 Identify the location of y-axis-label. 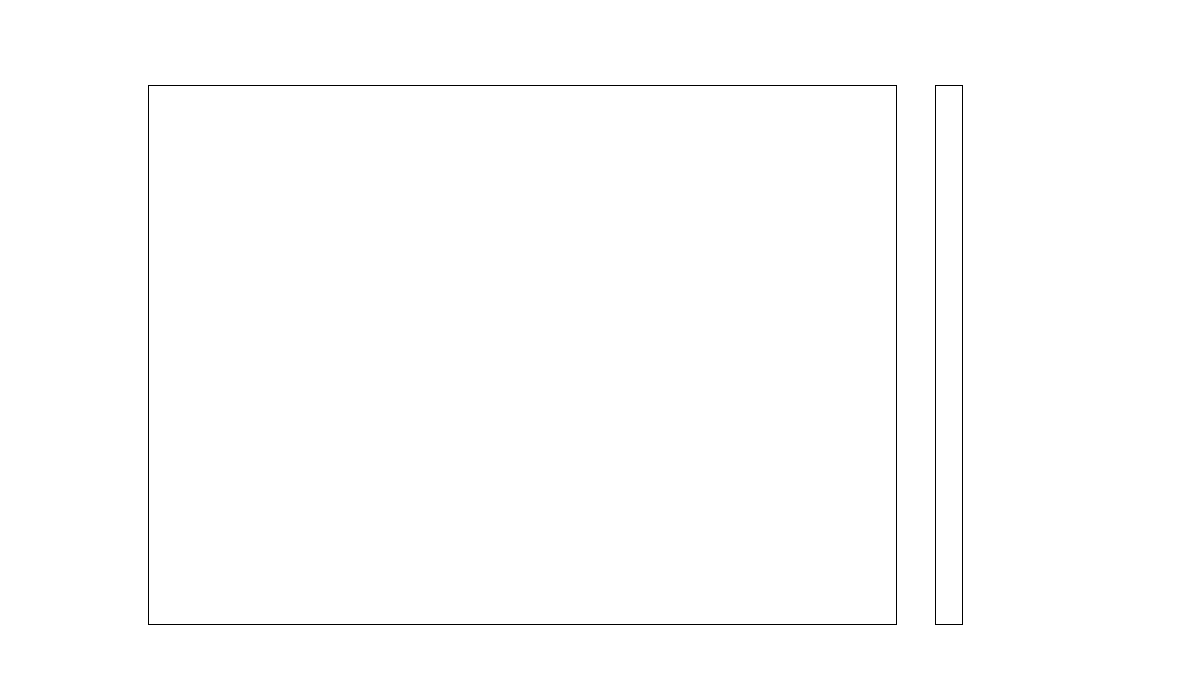
(55, 355).